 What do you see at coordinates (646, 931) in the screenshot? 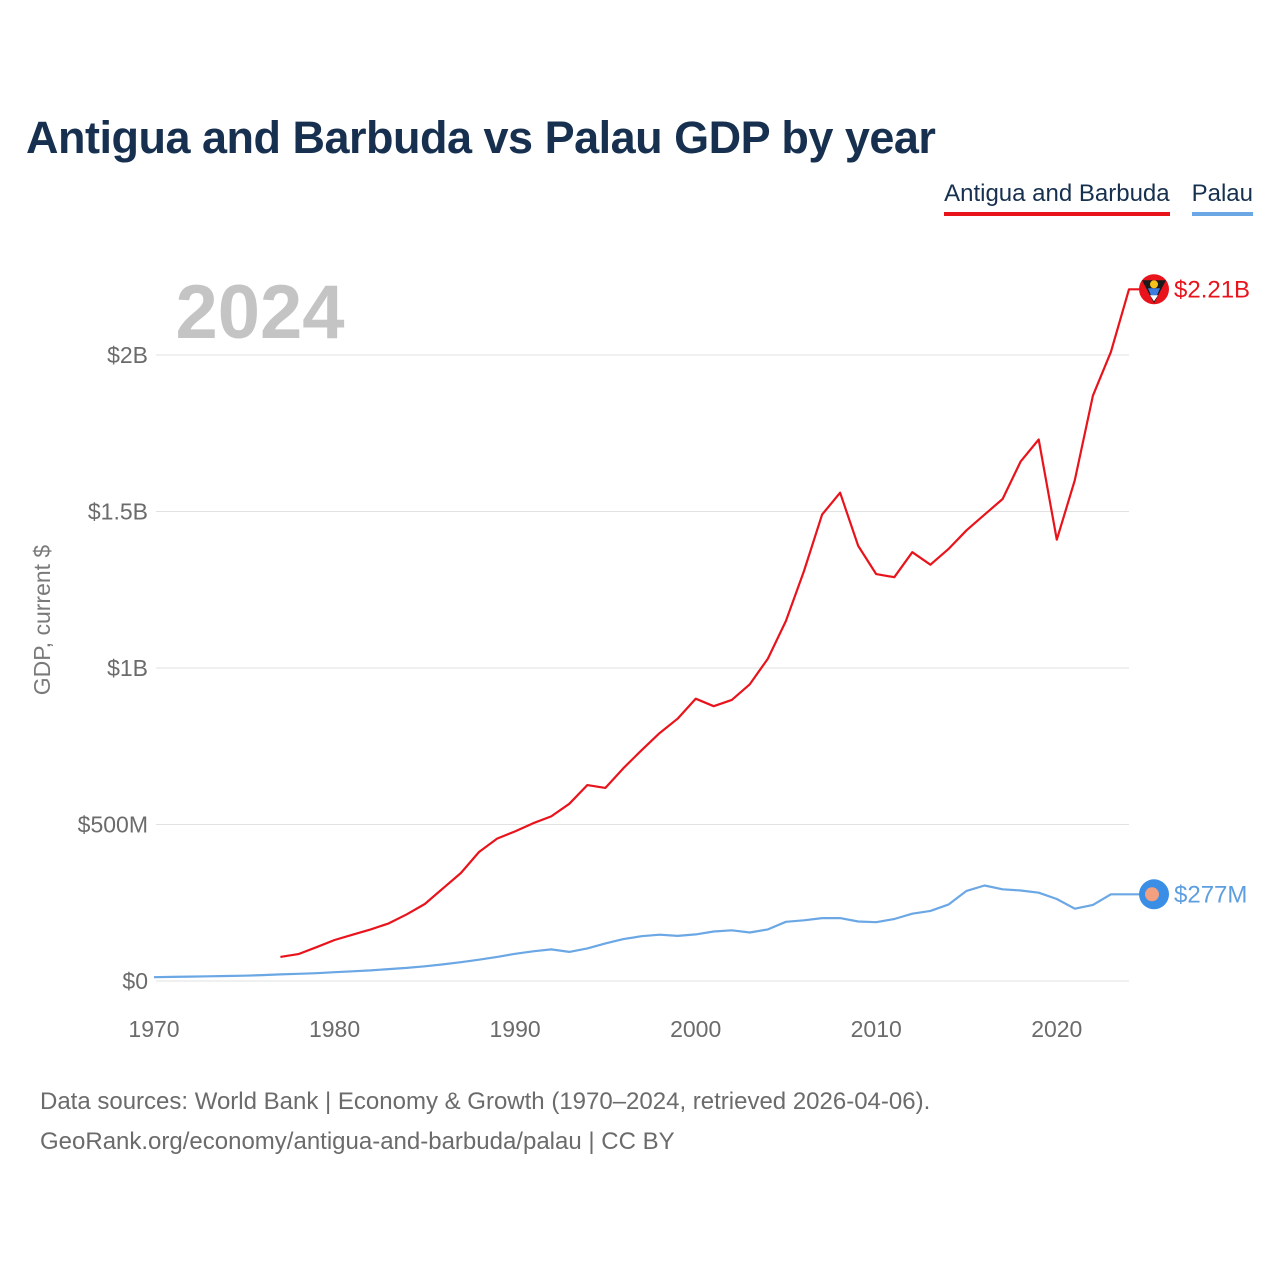
I see `series-line-palau` at bounding box center [646, 931].